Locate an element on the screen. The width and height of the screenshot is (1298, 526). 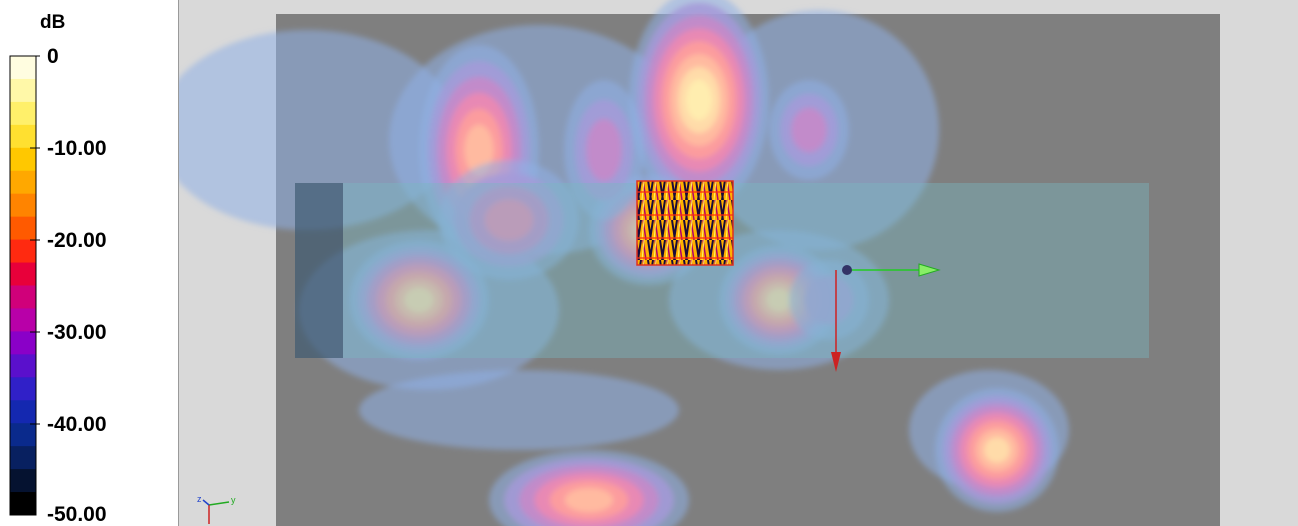
colorbar-frame is located at coordinates (23, 285).